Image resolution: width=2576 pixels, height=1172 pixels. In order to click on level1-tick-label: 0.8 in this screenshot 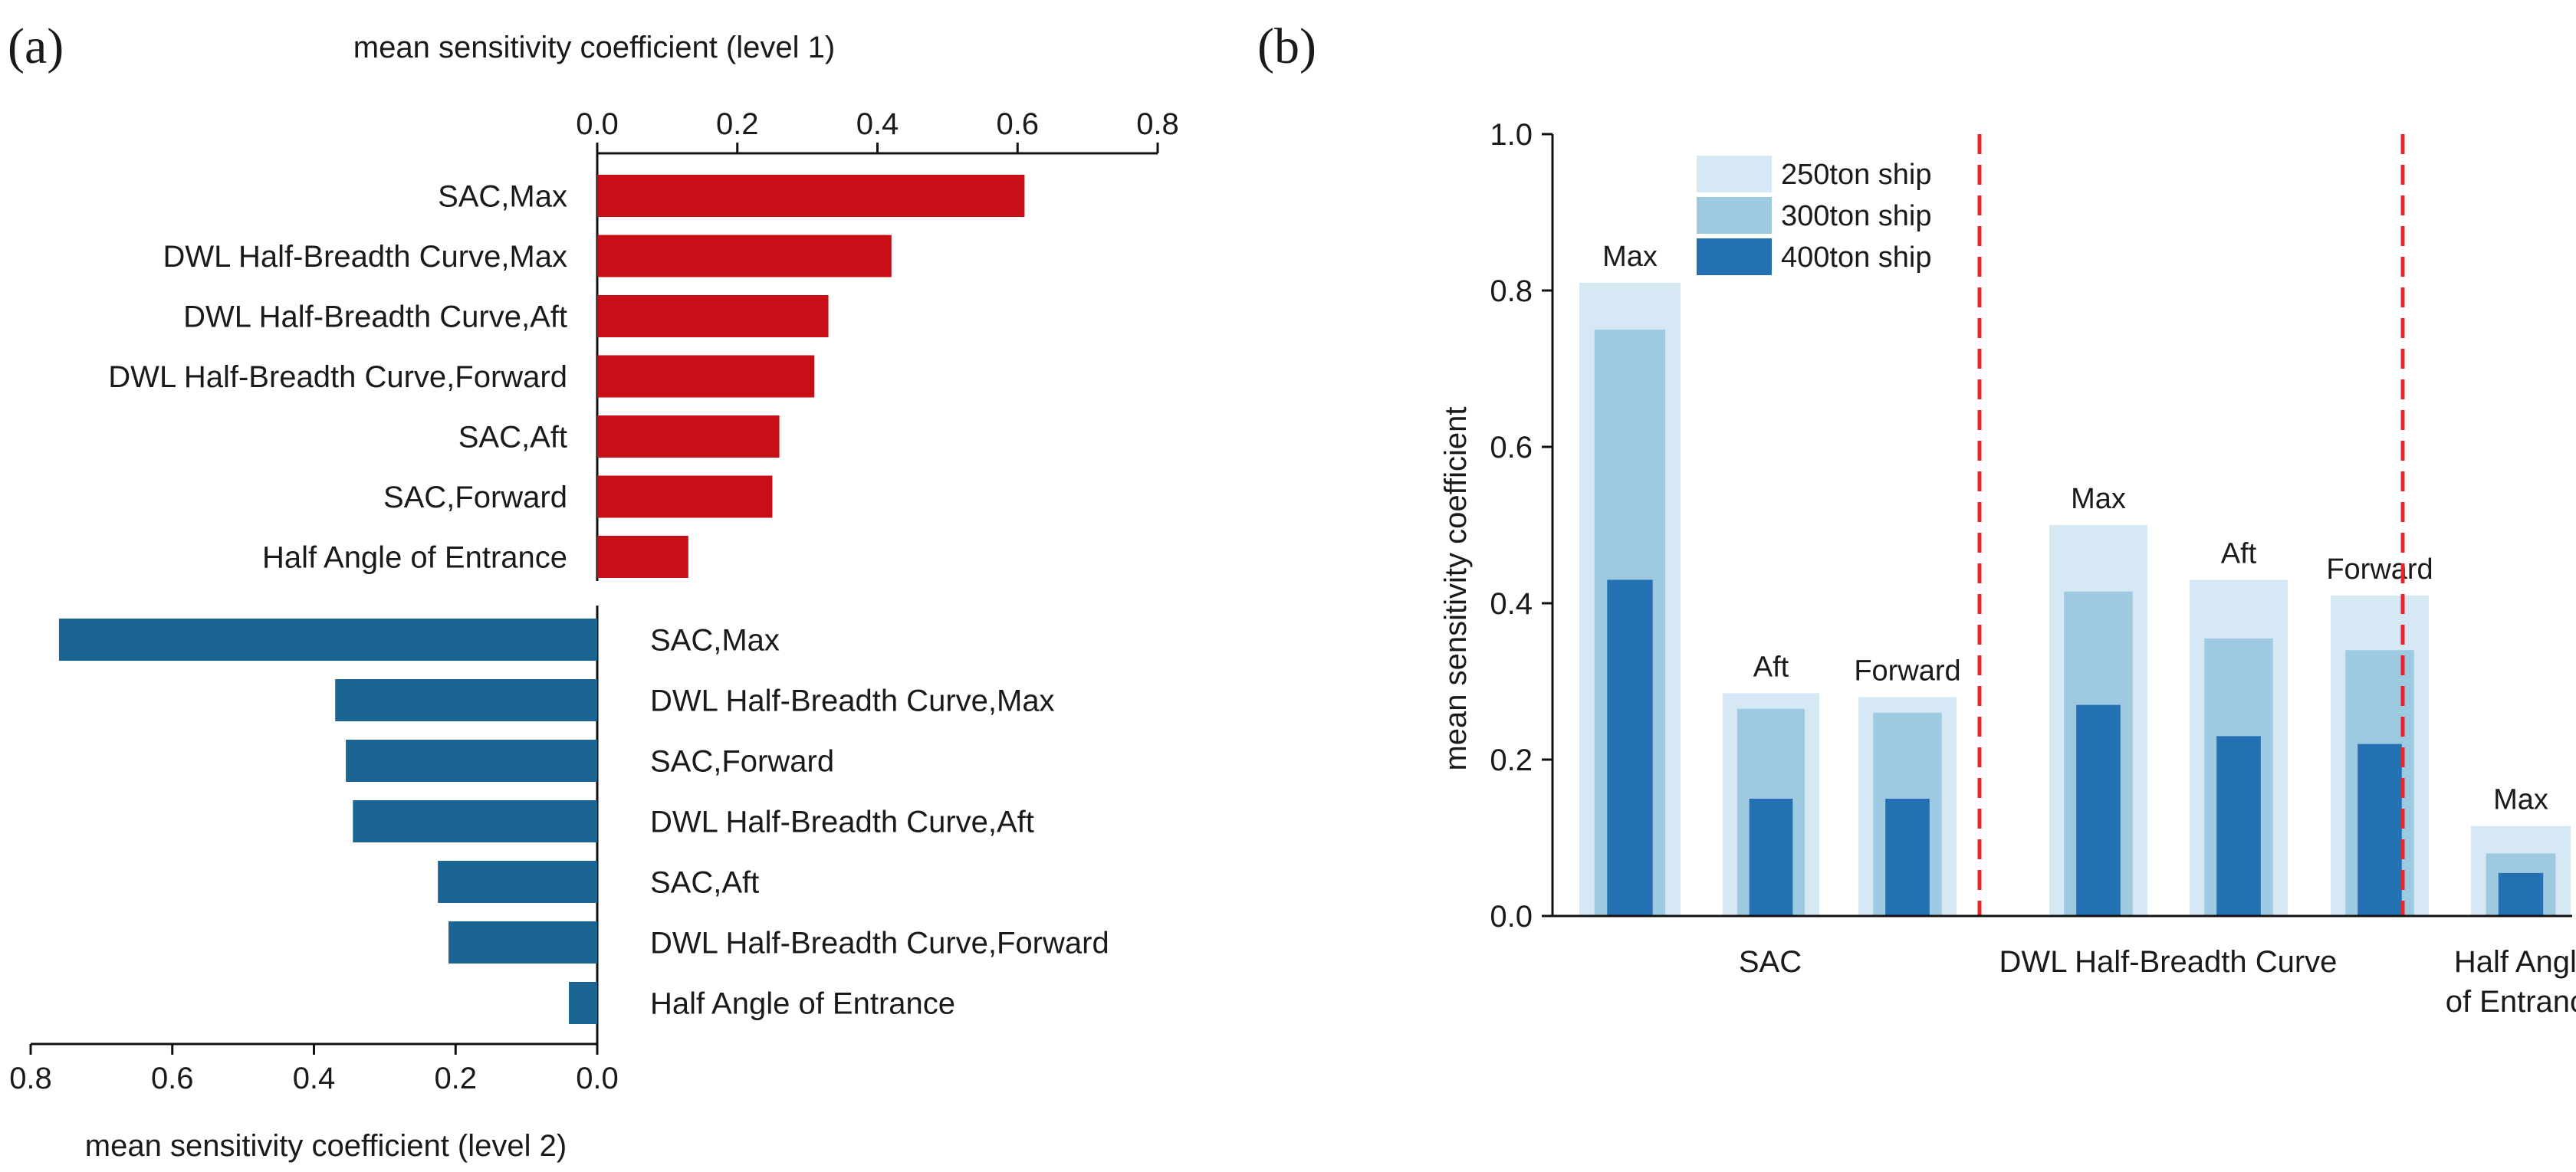, I will do `click(1158, 124)`.